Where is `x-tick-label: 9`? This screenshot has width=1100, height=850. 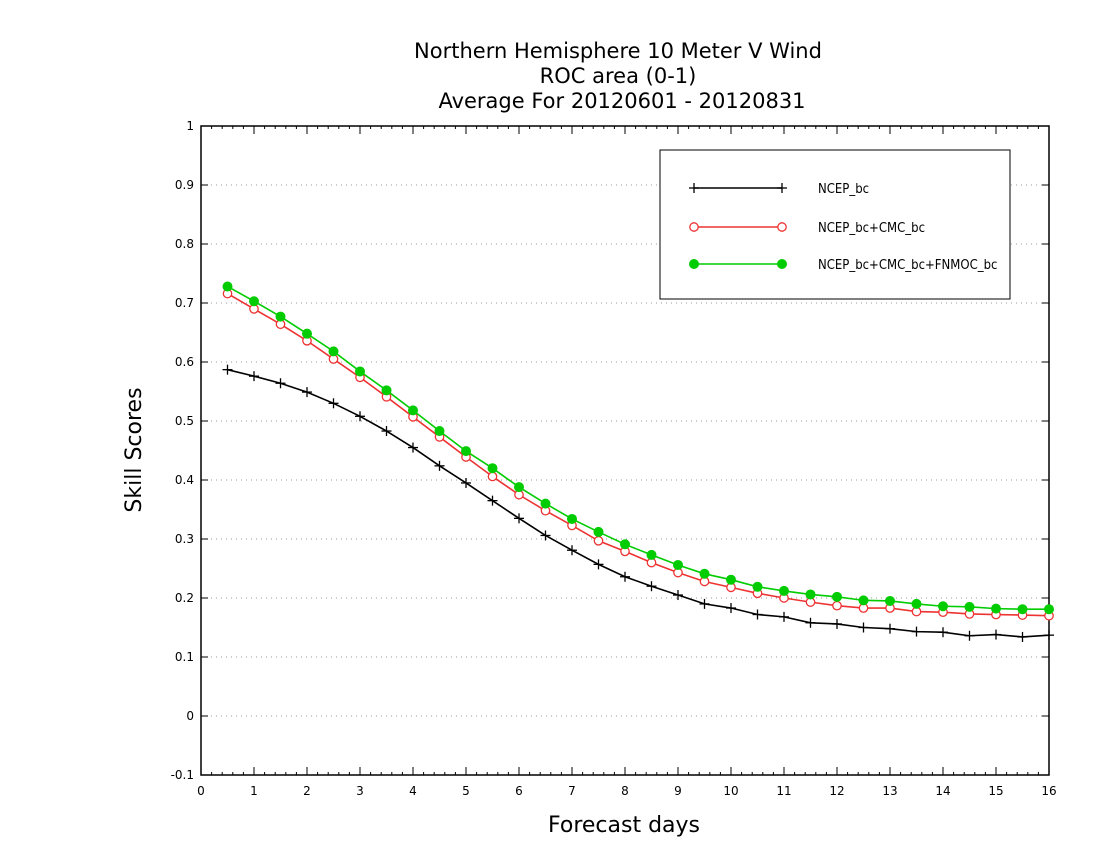
x-tick-label: 9 is located at coordinates (678, 791).